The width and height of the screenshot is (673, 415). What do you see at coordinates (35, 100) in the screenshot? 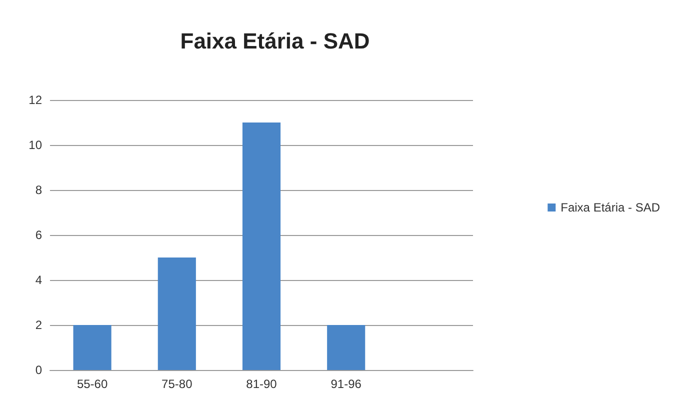
I see `y-tick-label: 12` at bounding box center [35, 100].